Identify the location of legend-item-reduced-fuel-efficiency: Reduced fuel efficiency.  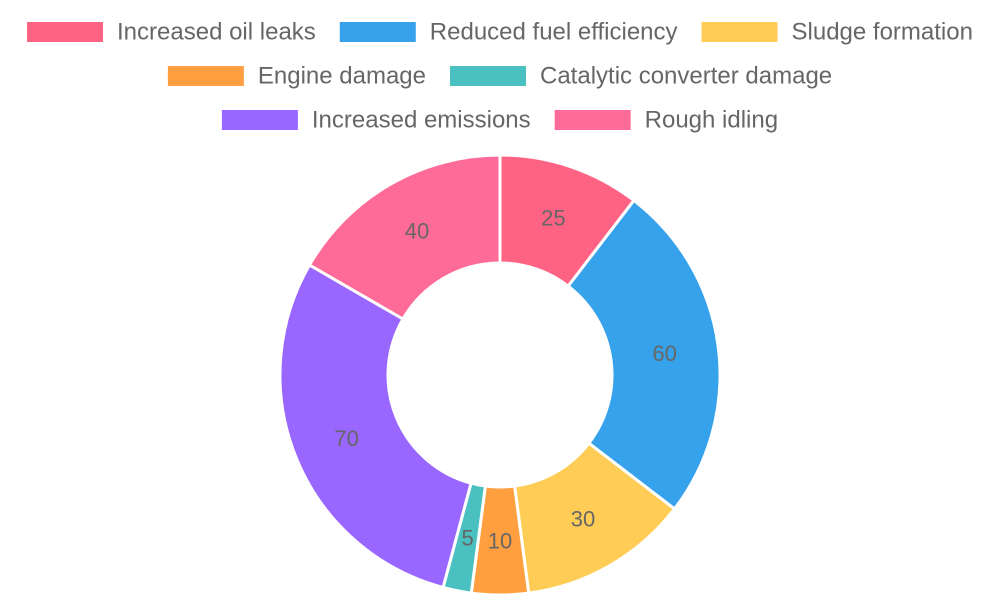
(508, 32).